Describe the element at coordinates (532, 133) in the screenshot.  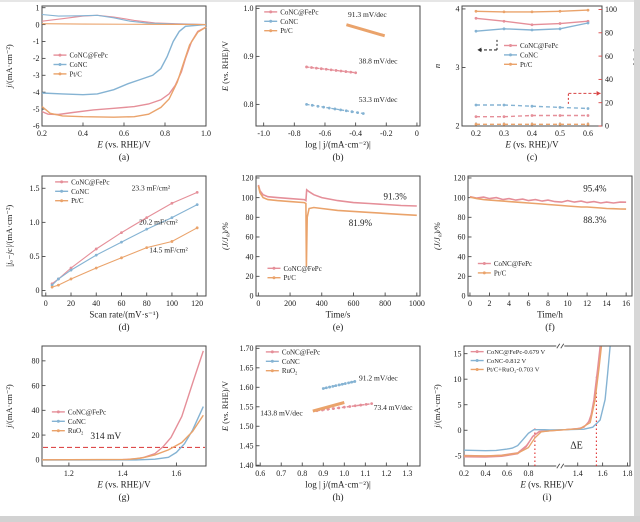
I see `x-tick-label: 0.4` at that location.